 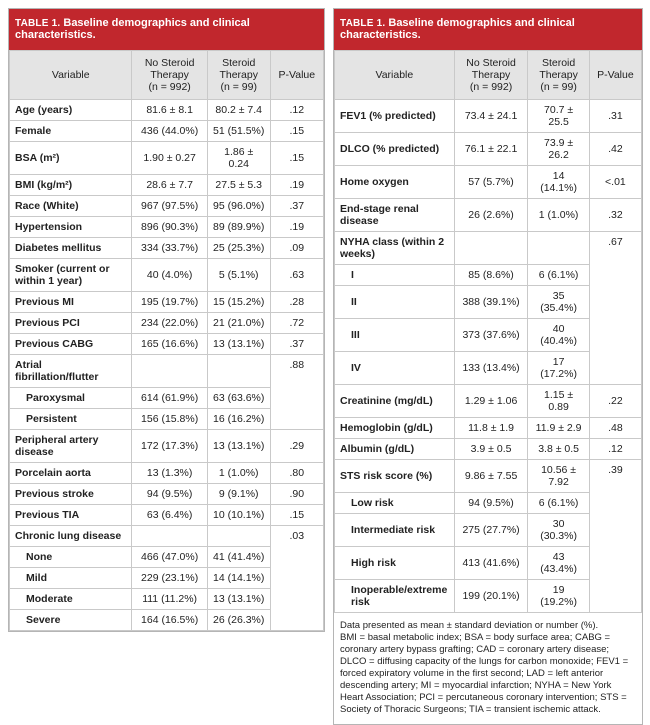 I want to click on value-cell: 26 (2.6%), so click(x=491, y=215).